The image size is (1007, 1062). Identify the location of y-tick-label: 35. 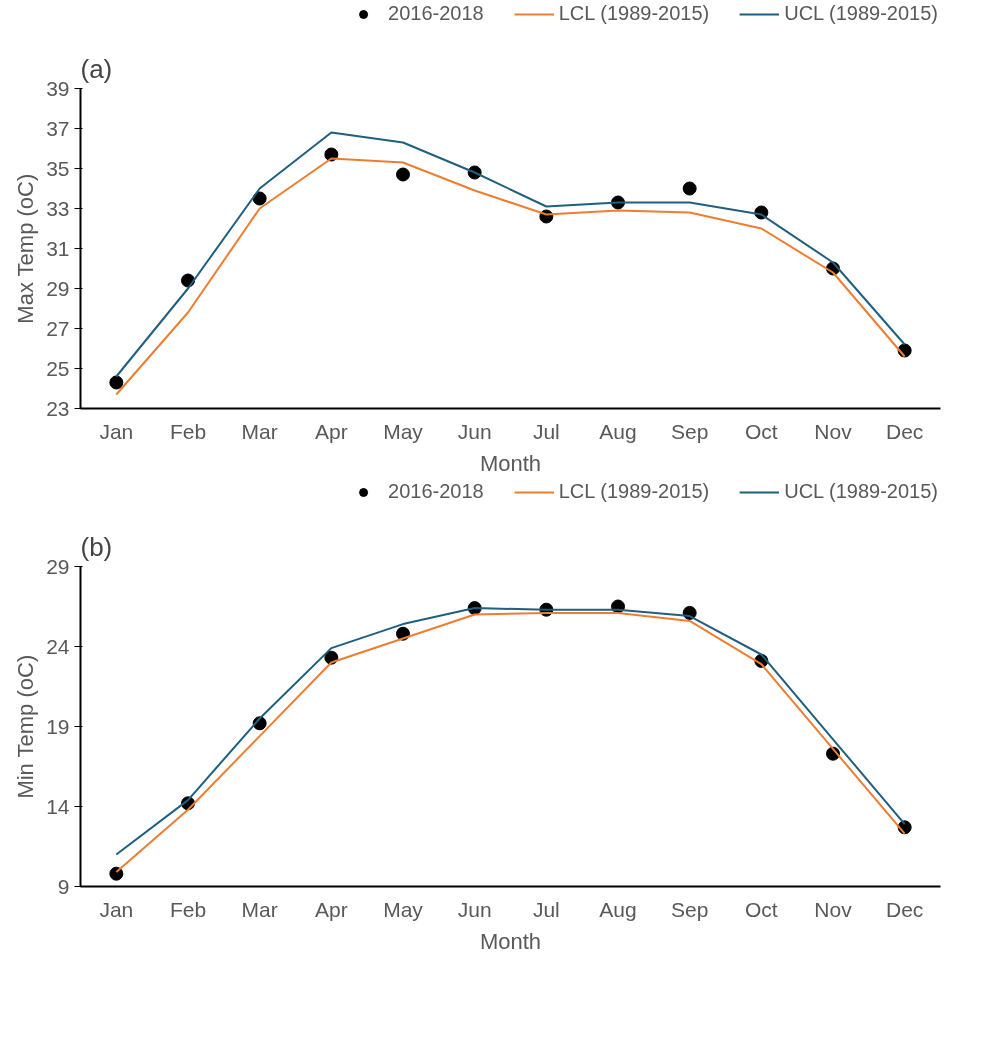
(58, 168).